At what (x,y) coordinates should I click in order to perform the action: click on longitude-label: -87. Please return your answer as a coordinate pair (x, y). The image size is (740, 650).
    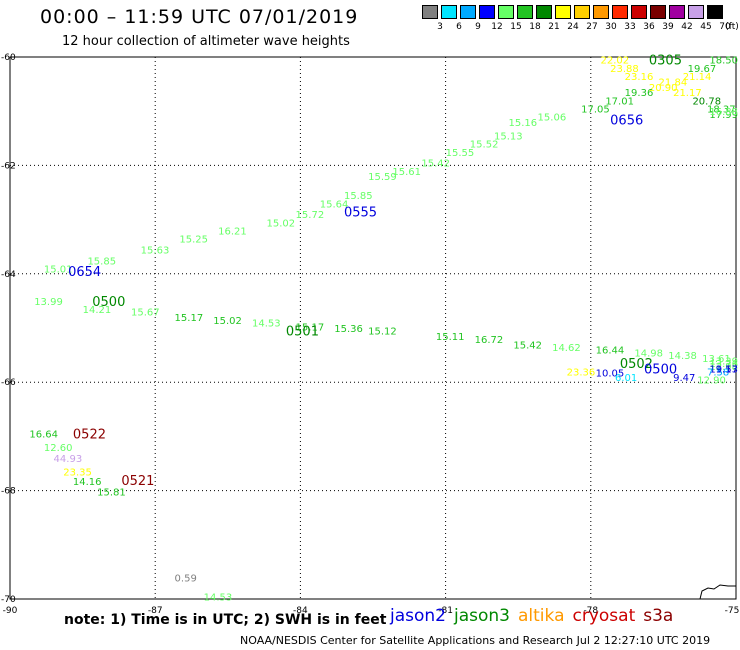
    Looking at the image, I should click on (155, 611).